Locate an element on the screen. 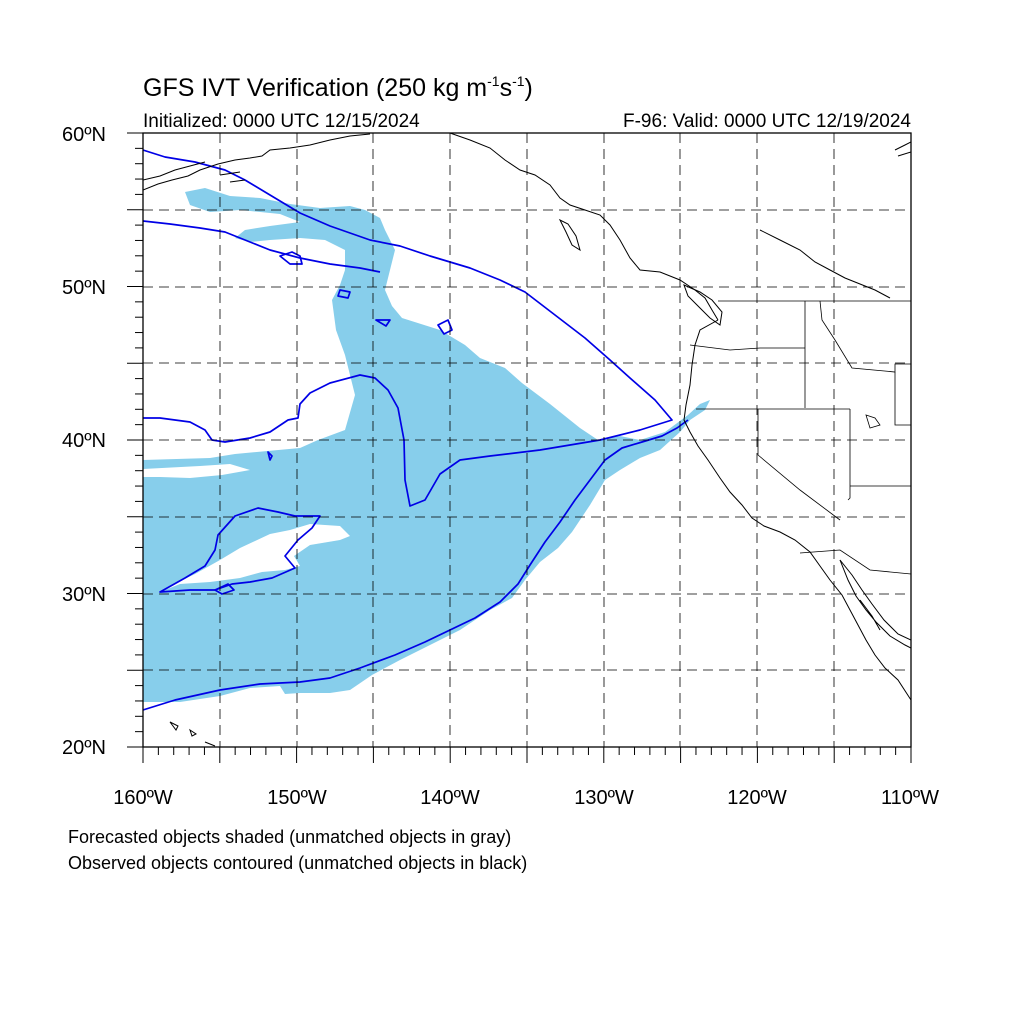 The height and width of the screenshot is (1024, 1024). lake is located at coordinates (873, 421).